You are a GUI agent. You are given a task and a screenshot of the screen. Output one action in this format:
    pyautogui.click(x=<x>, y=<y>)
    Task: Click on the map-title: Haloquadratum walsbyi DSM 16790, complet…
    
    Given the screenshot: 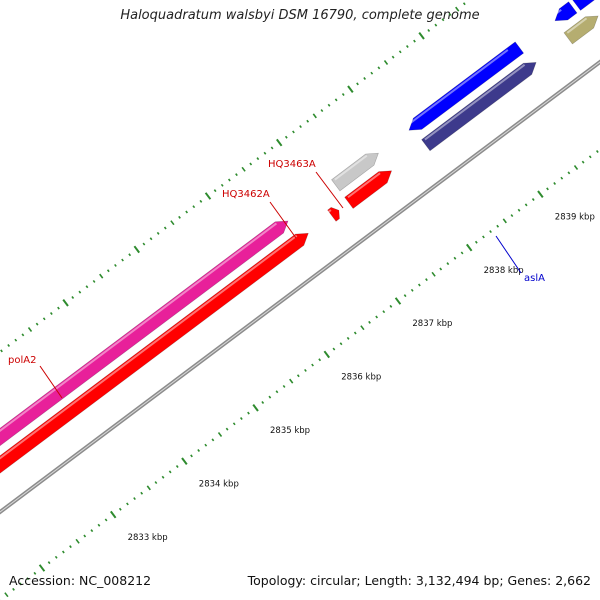 What is the action you would take?
    pyautogui.click(x=300, y=15)
    